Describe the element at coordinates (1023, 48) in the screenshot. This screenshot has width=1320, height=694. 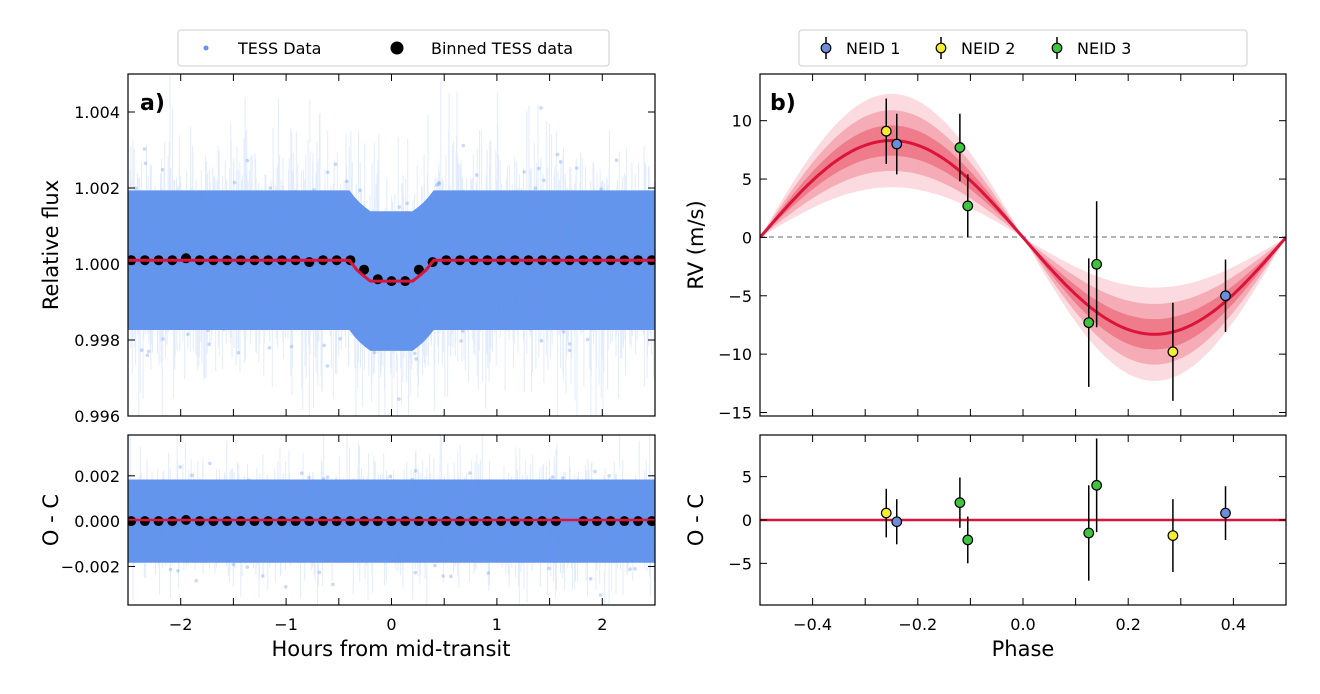
I see `legend-neid: NEID 1 NEID 2 NEID 3` at that location.